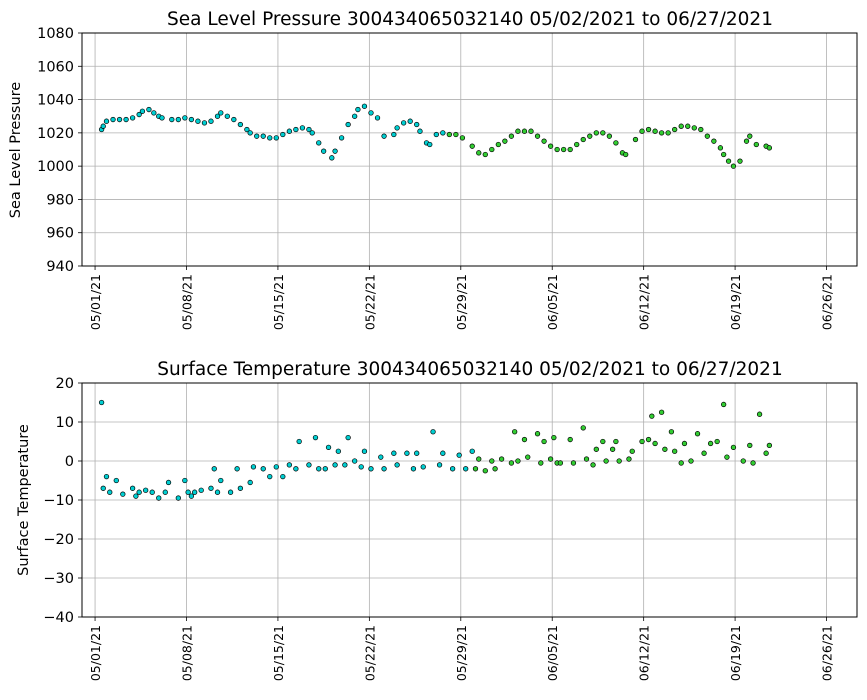  I want to click on y-tick-label: 0, so click(69, 462).